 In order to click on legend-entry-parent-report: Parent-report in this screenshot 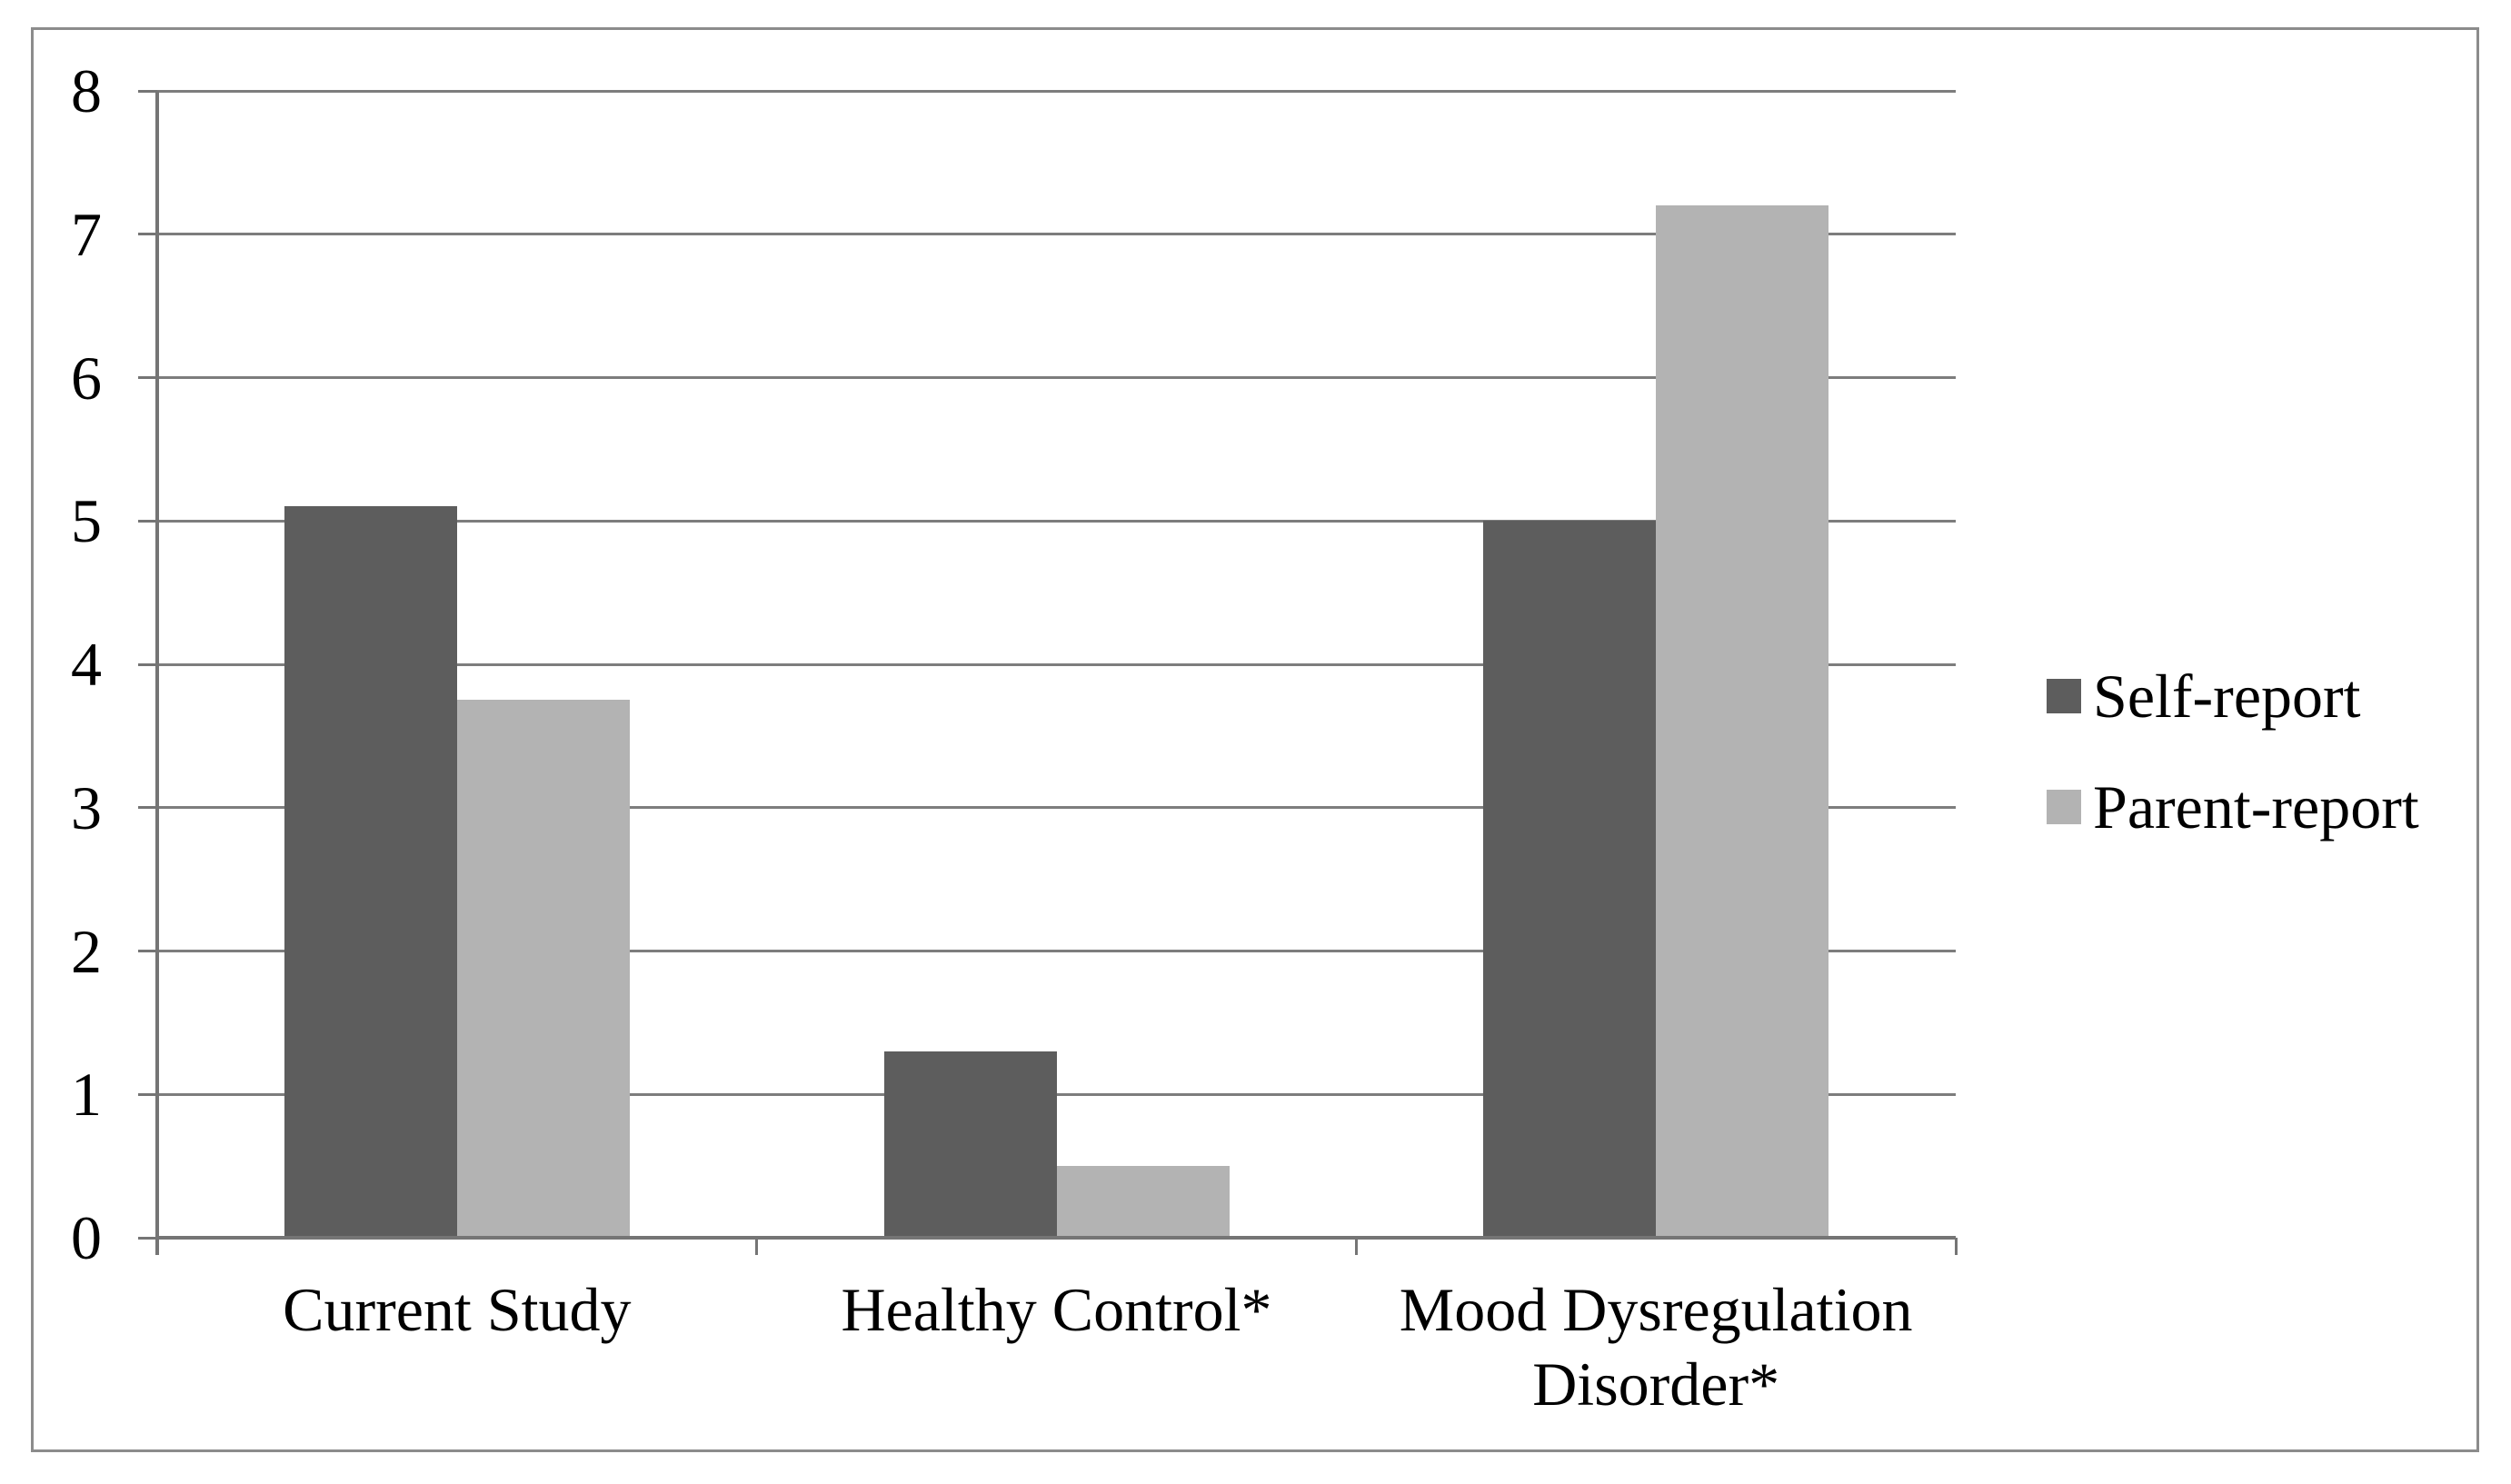, I will do `click(2233, 807)`.